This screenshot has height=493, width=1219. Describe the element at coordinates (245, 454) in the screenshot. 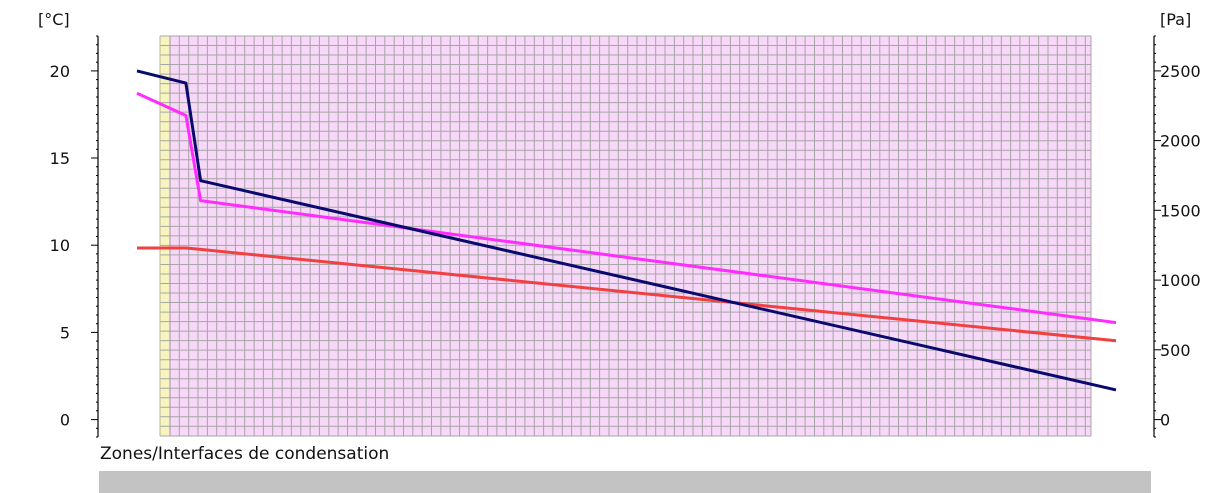

I see `condensation-zones-label: Zones/Interfaces de condensation` at that location.